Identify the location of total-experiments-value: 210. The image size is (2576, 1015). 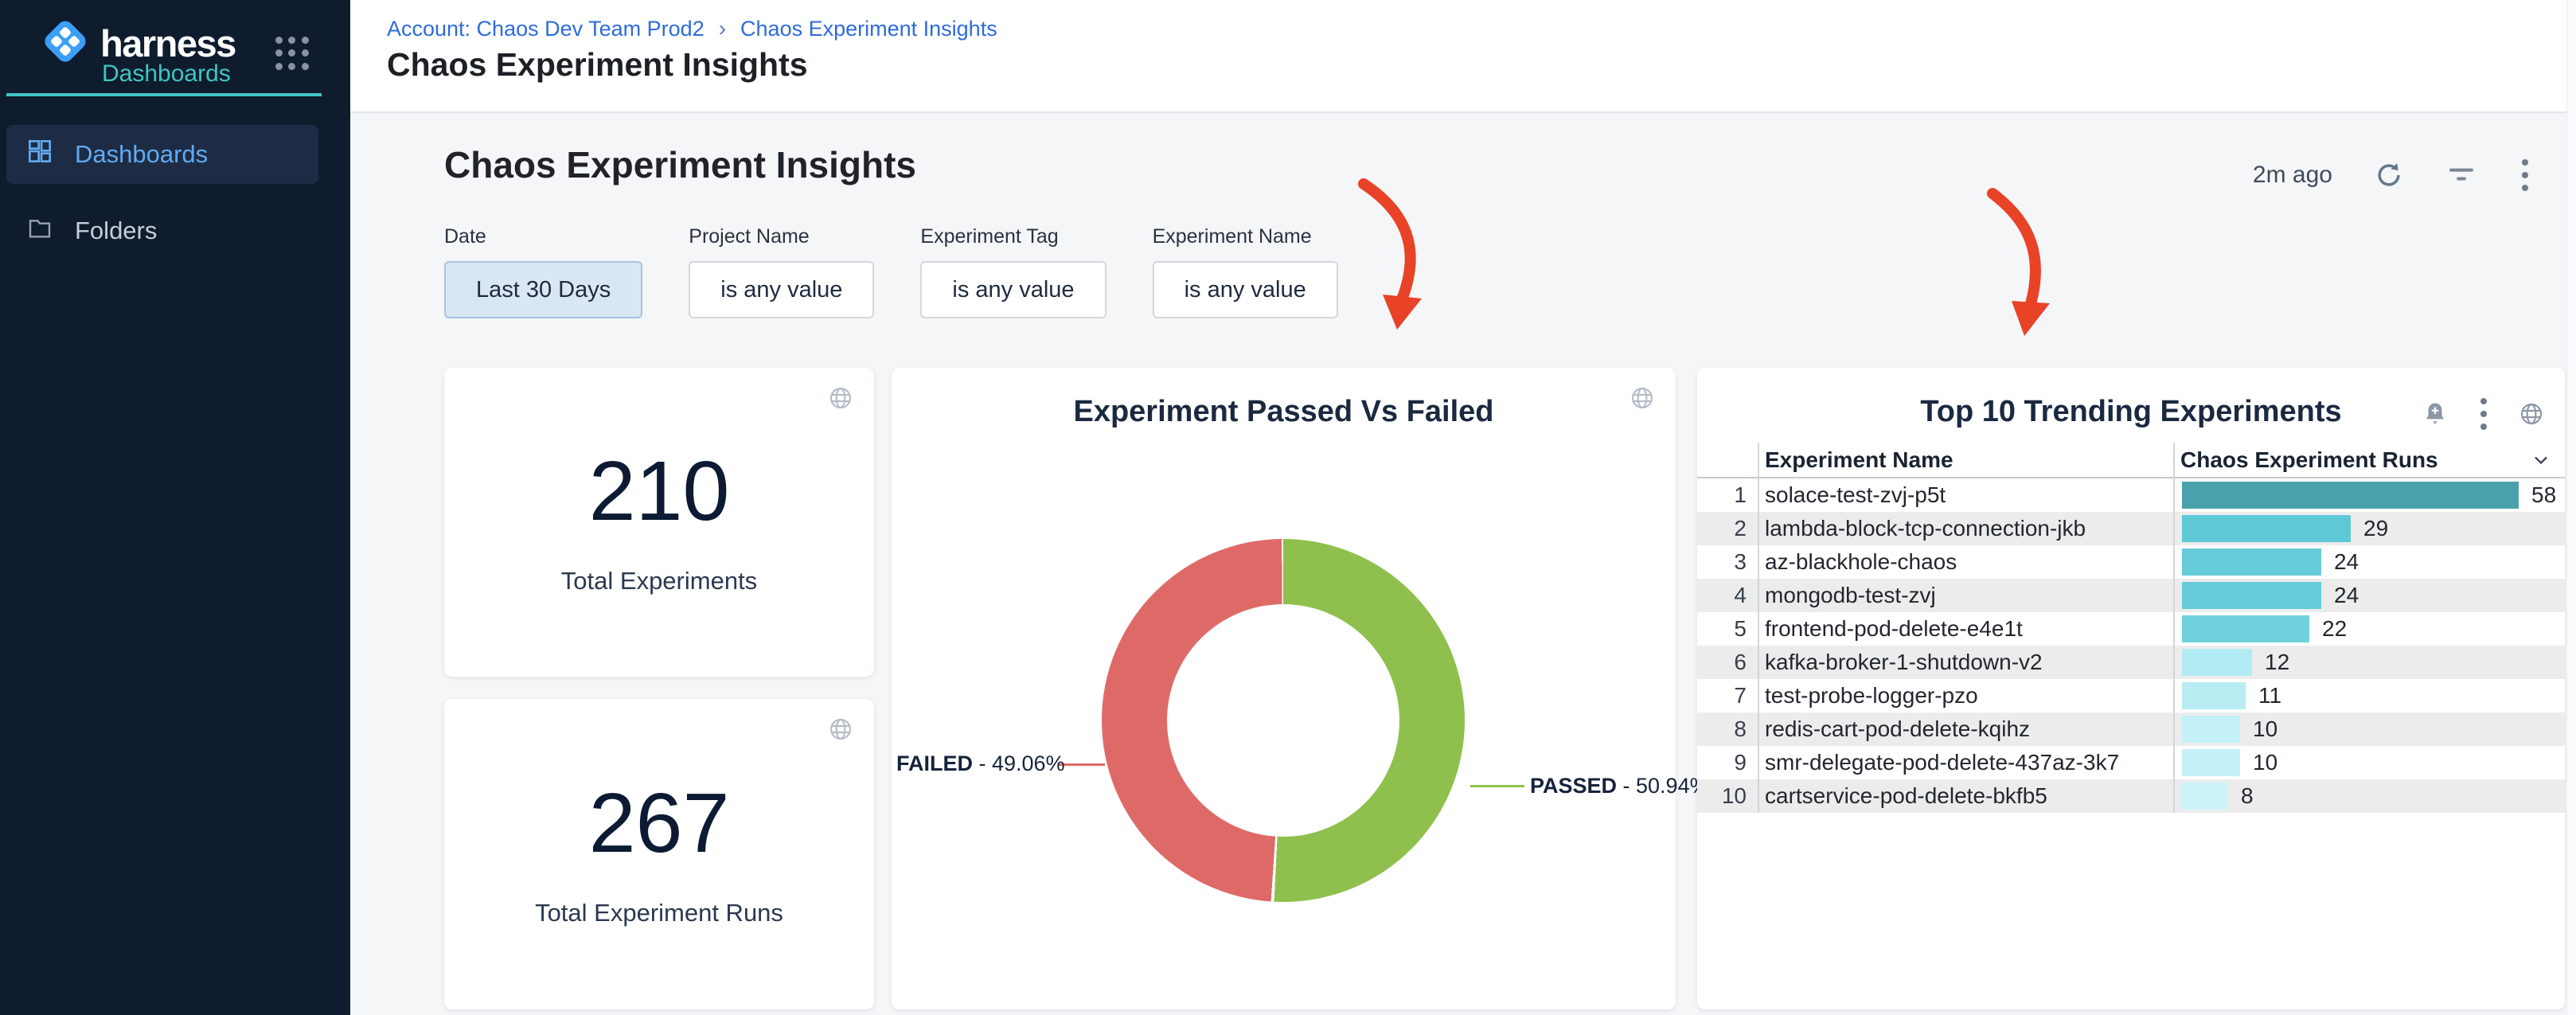
(659, 491).